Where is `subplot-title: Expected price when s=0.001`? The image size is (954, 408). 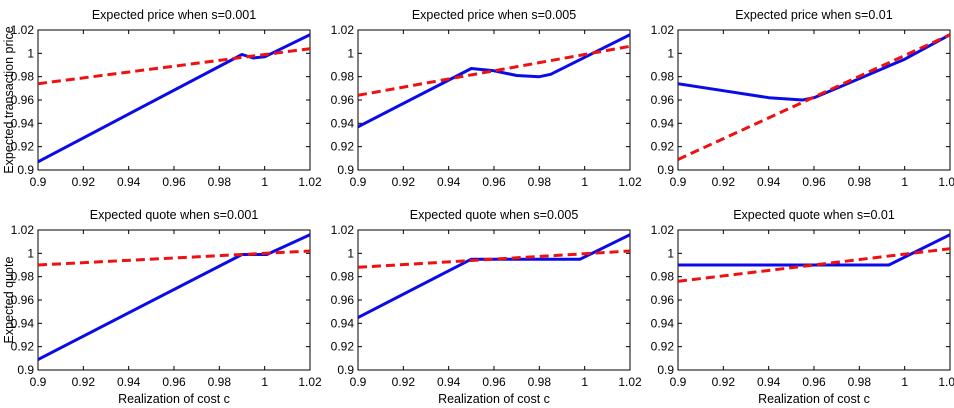
subplot-title: Expected price when s=0.001 is located at coordinates (174, 15).